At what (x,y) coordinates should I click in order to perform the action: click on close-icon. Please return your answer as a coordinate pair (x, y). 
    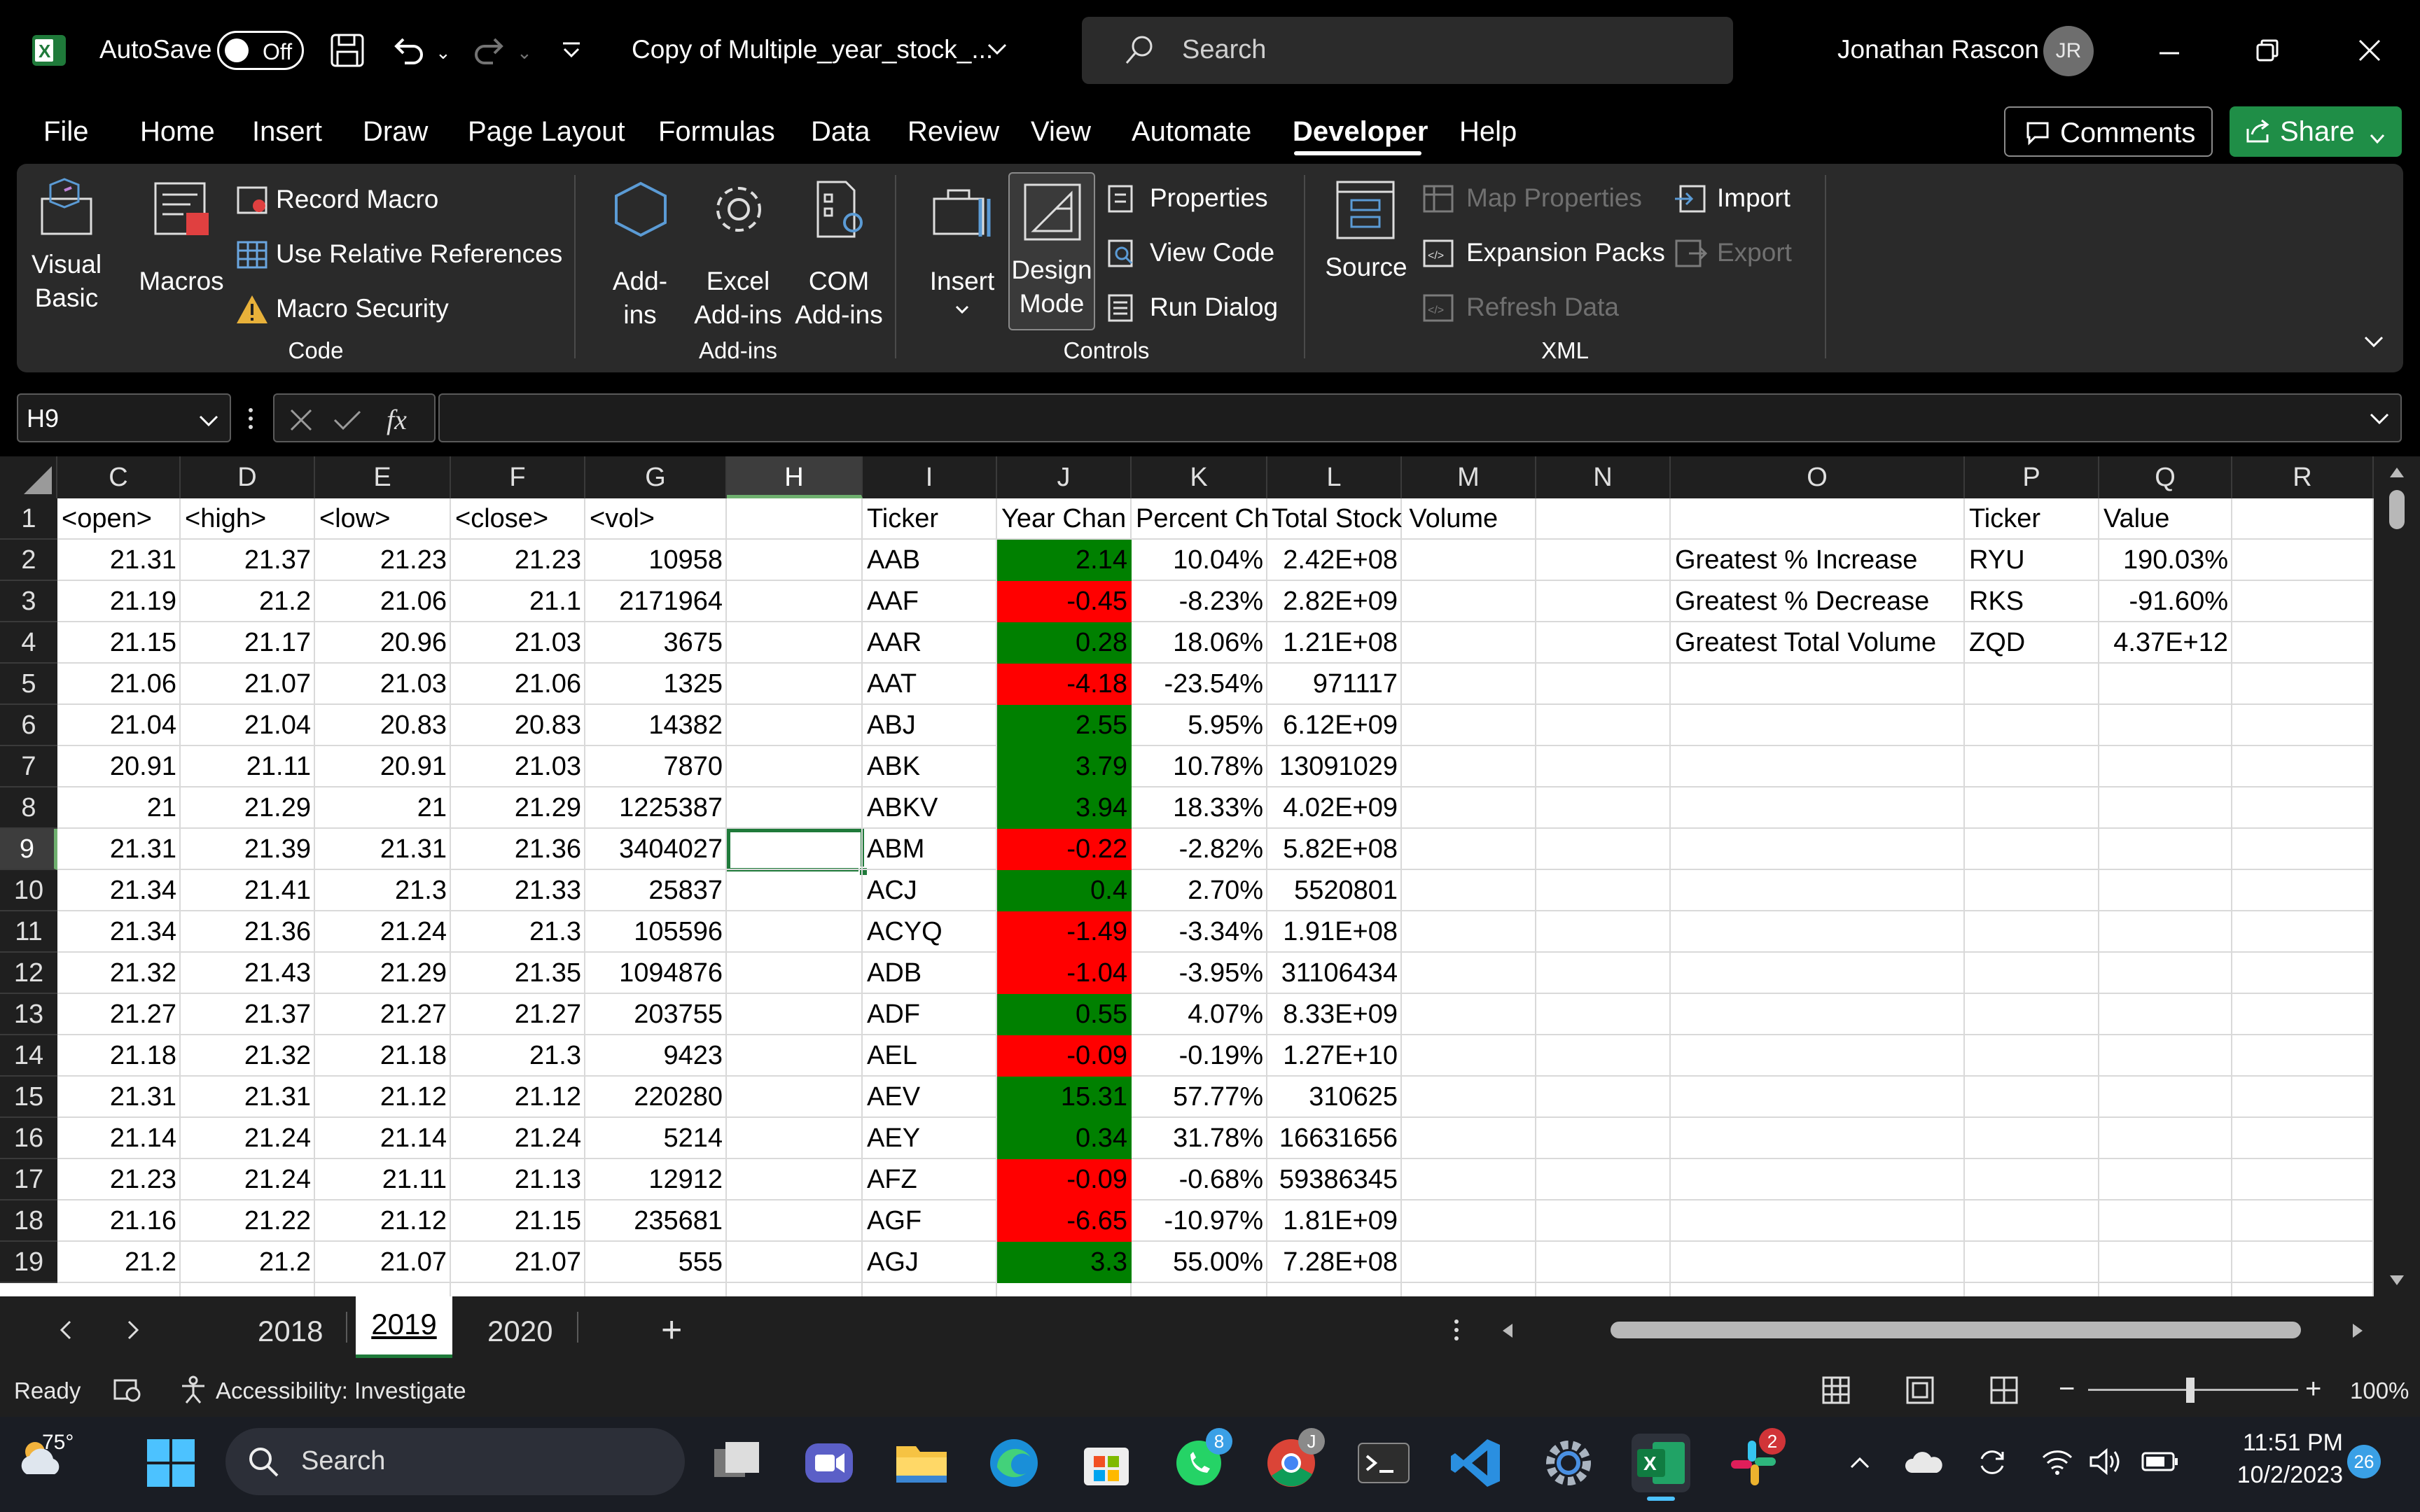
    Looking at the image, I should click on (2370, 50).